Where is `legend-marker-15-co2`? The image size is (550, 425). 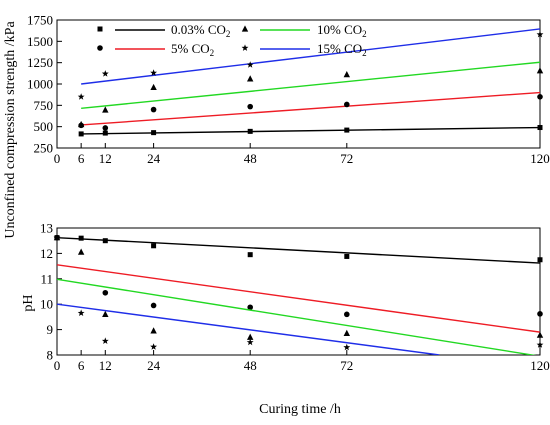 legend-marker-15-co2 is located at coordinates (245, 47).